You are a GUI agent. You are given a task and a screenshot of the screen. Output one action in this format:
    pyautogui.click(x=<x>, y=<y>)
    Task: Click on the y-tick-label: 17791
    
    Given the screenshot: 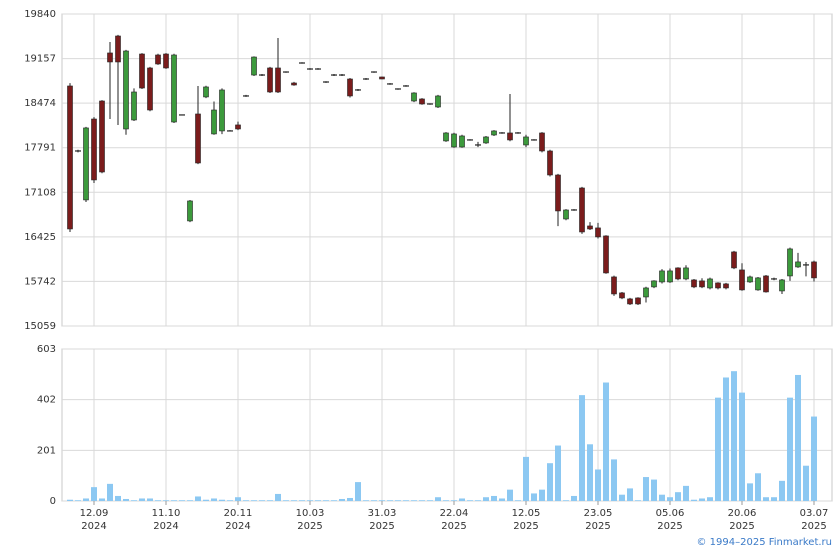 What is the action you would take?
    pyautogui.click(x=40, y=148)
    